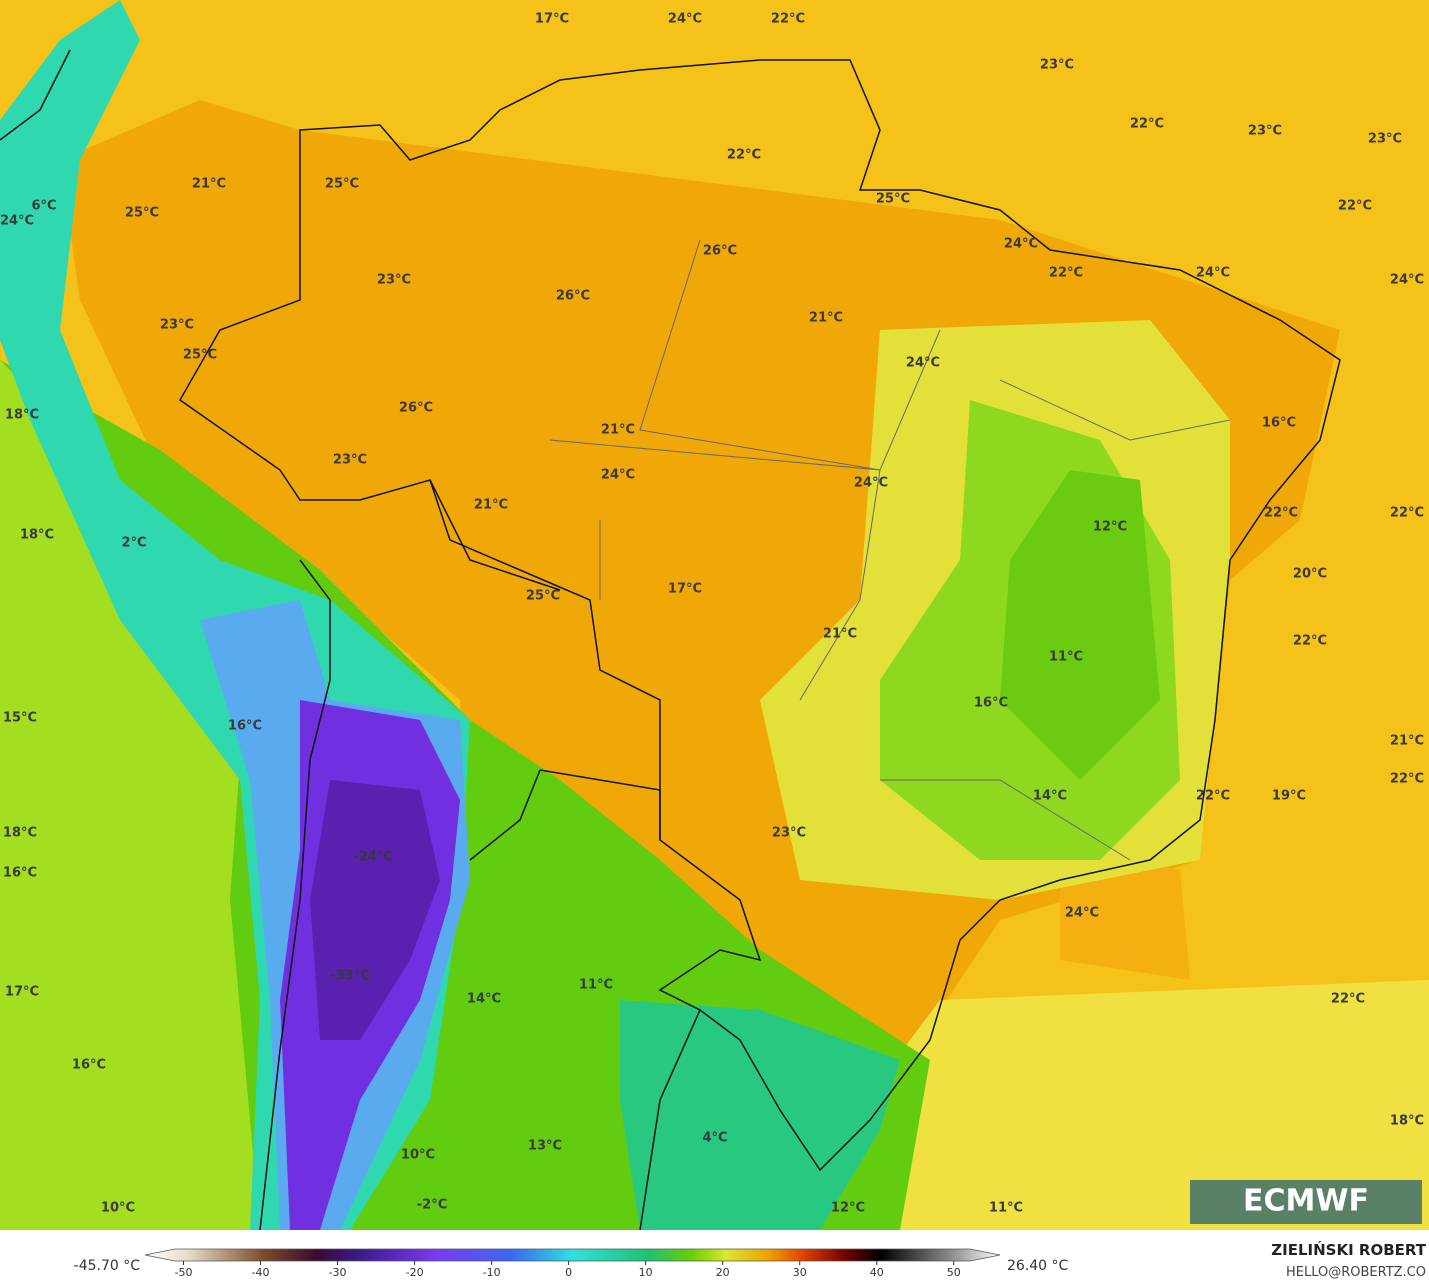  I want to click on colorbar-tick-label: -20, so click(415, 1272).